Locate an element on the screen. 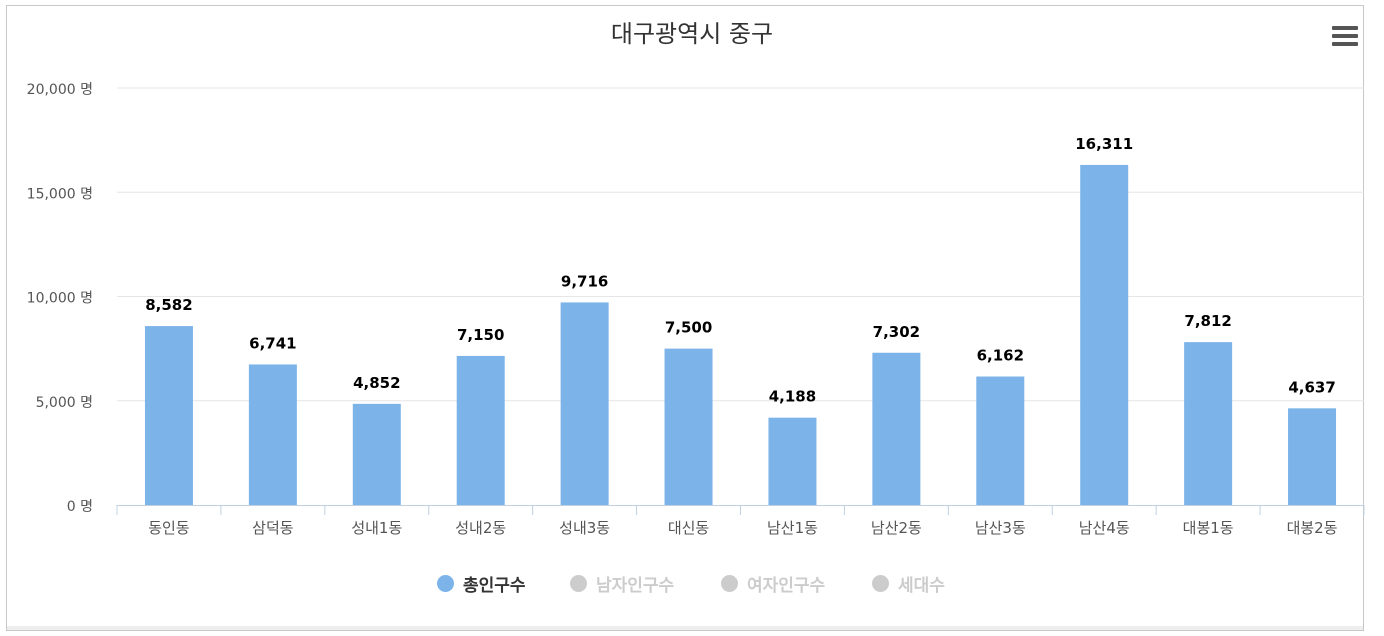 The width and height of the screenshot is (1384, 636). data-label: 7,500 is located at coordinates (688, 328).